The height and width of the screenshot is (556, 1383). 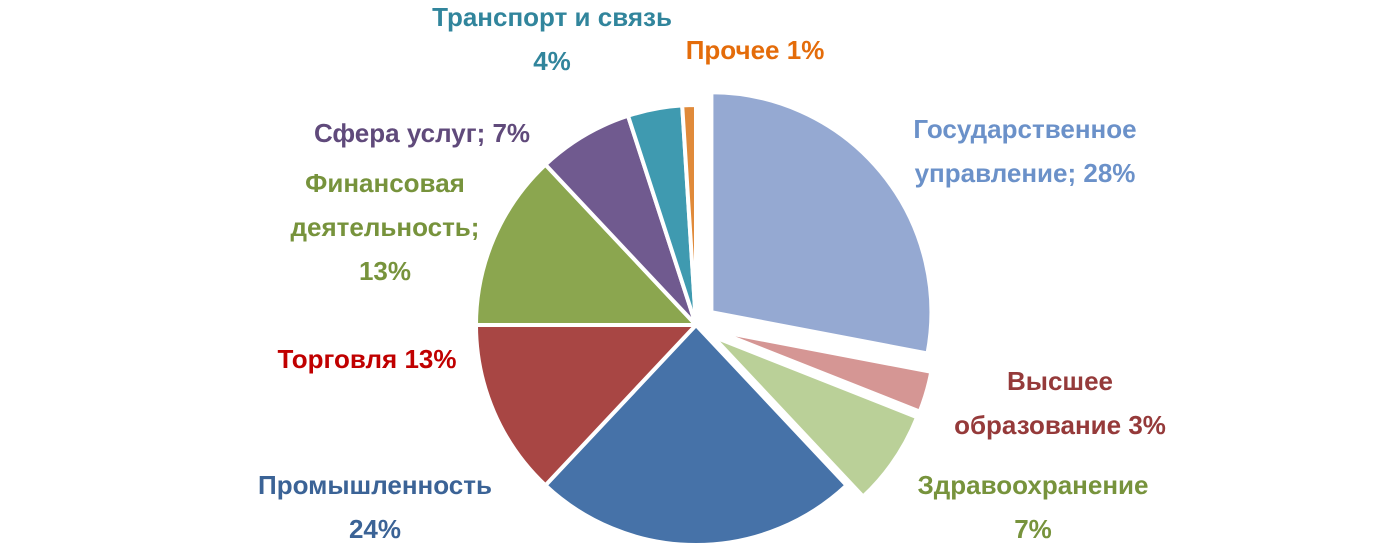 I want to click on pie-slice-финансовая-деятельность, so click(x=586, y=244).